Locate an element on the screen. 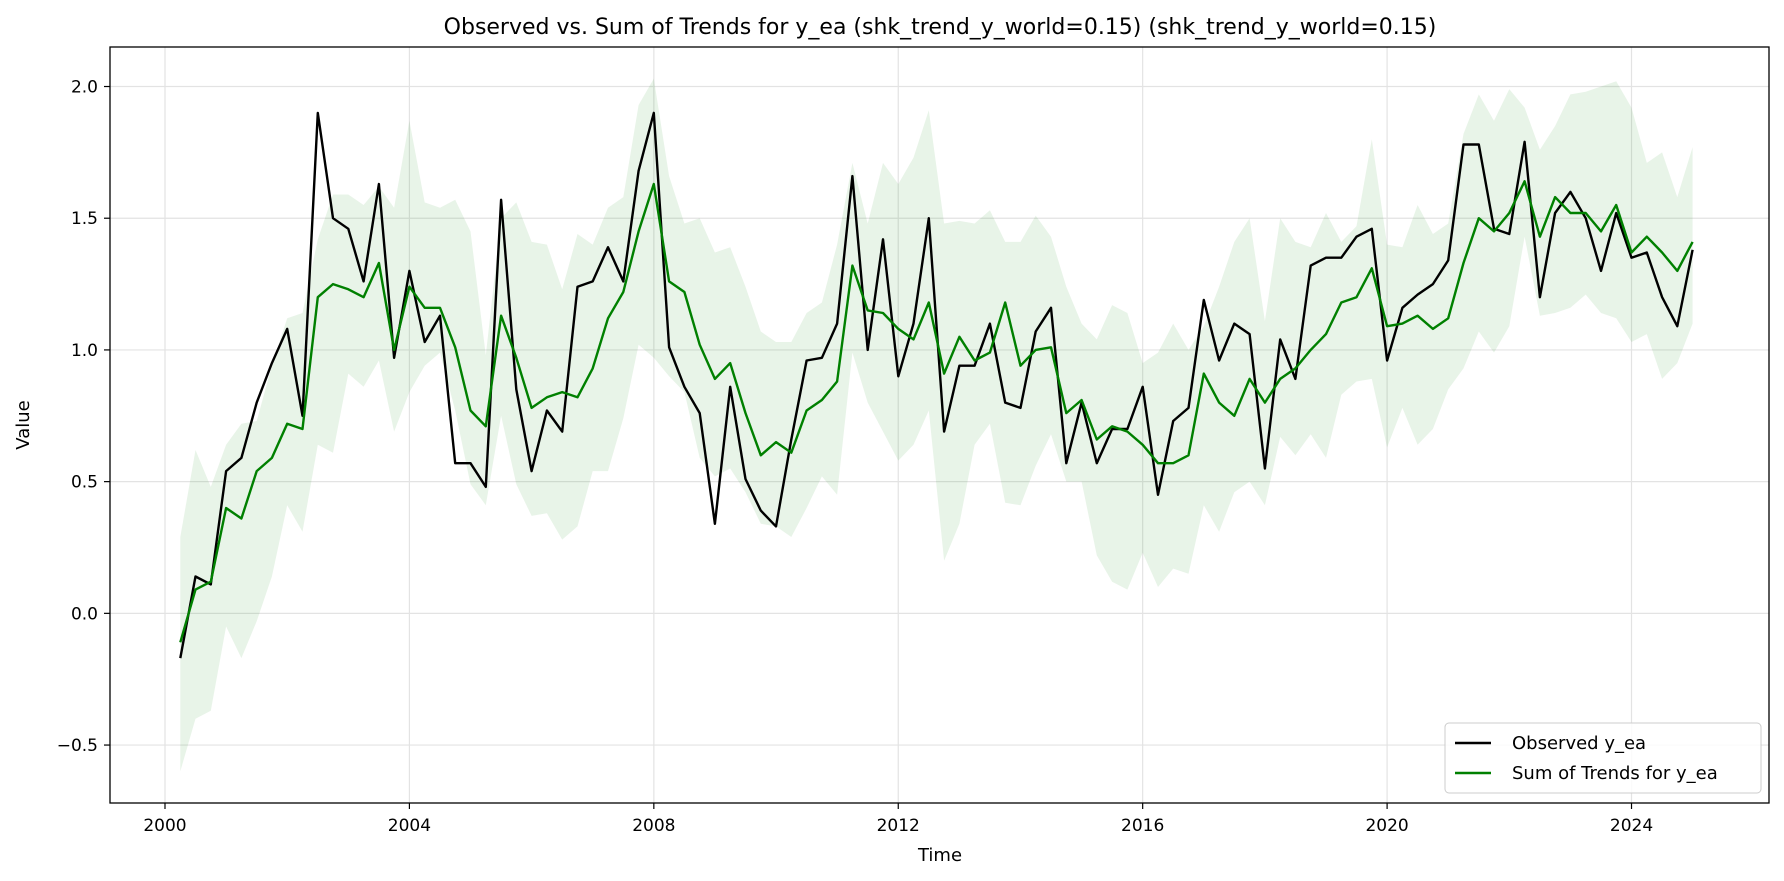  legend-label: Observed y_ea is located at coordinates (1579, 743).